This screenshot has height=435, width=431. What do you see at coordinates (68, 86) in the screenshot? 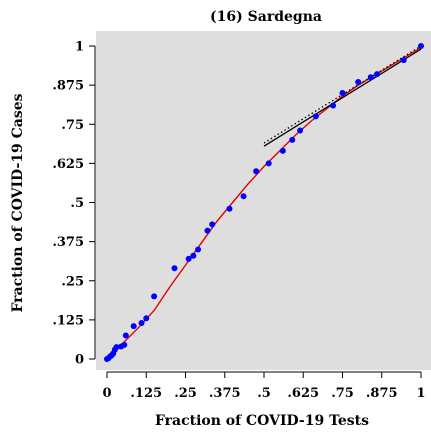
I see `y-tick-label: .875` at bounding box center [68, 86].